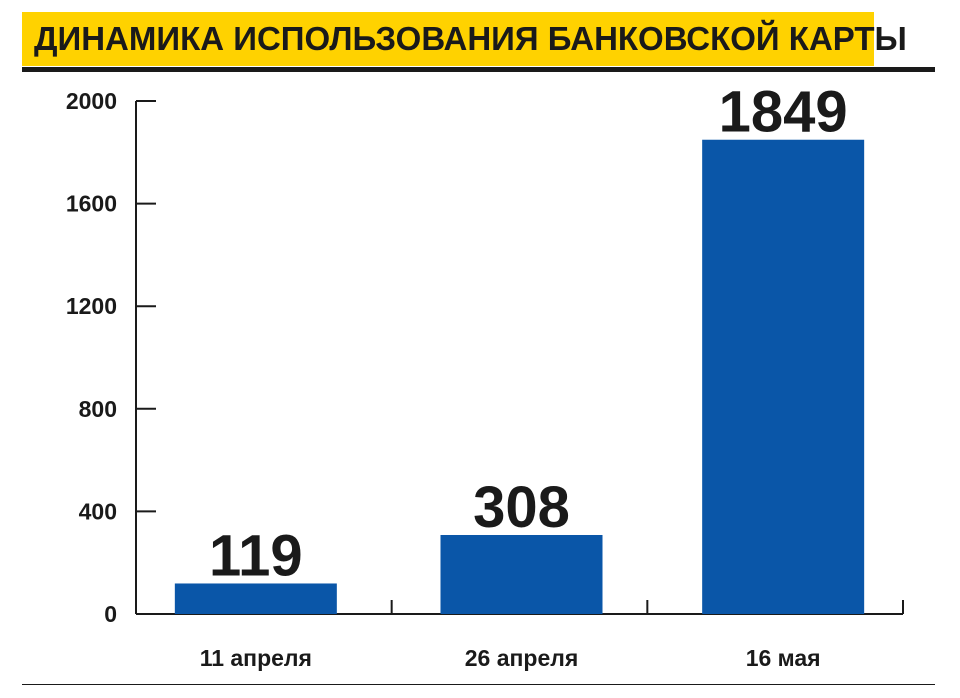 The image size is (960, 698). What do you see at coordinates (110, 614) in the screenshot?
I see `y-tick-label: 0` at bounding box center [110, 614].